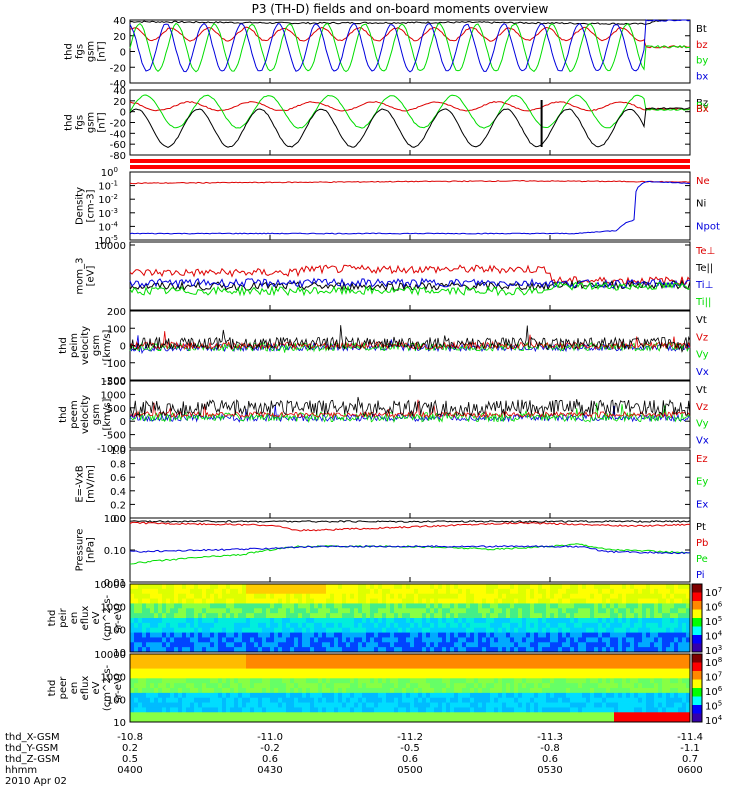 The height and width of the screenshot is (800, 750). I want to click on x-row-name: hhmm, so click(21, 770).